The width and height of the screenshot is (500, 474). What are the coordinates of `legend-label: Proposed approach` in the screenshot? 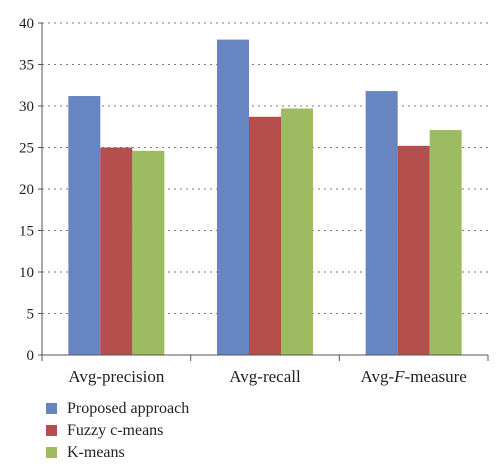 It's located at (128, 408).